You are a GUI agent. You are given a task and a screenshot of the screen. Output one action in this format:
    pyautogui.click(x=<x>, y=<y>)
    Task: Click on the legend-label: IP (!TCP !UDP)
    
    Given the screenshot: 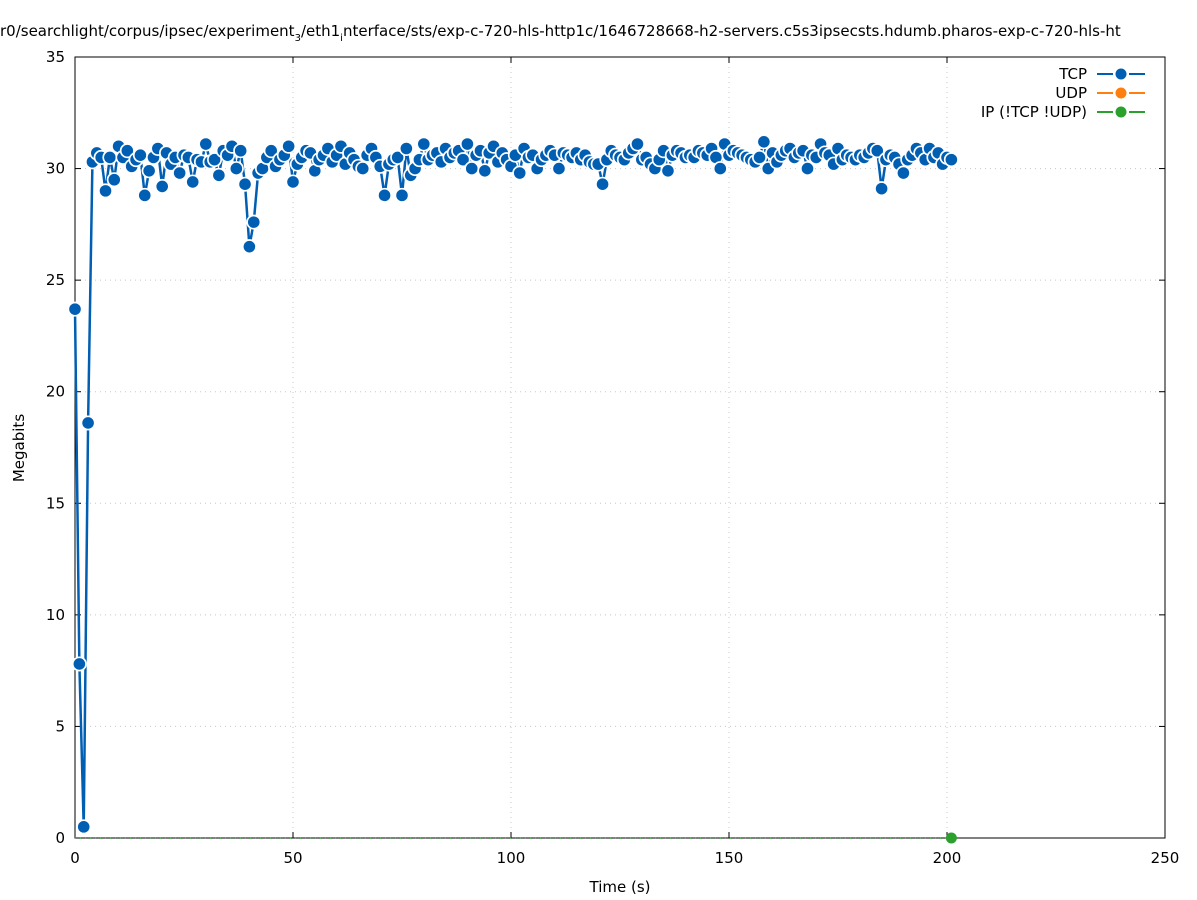 What is the action you would take?
    pyautogui.click(x=1034, y=112)
    